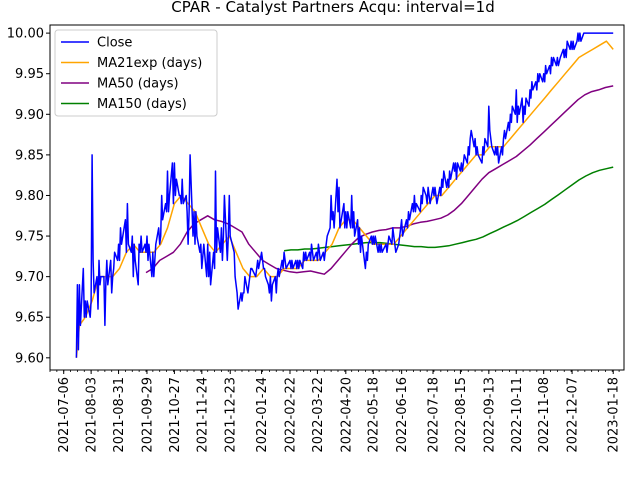 The image size is (640, 480). I want to click on x-tick-label: 2021-08-03, so click(92, 415).